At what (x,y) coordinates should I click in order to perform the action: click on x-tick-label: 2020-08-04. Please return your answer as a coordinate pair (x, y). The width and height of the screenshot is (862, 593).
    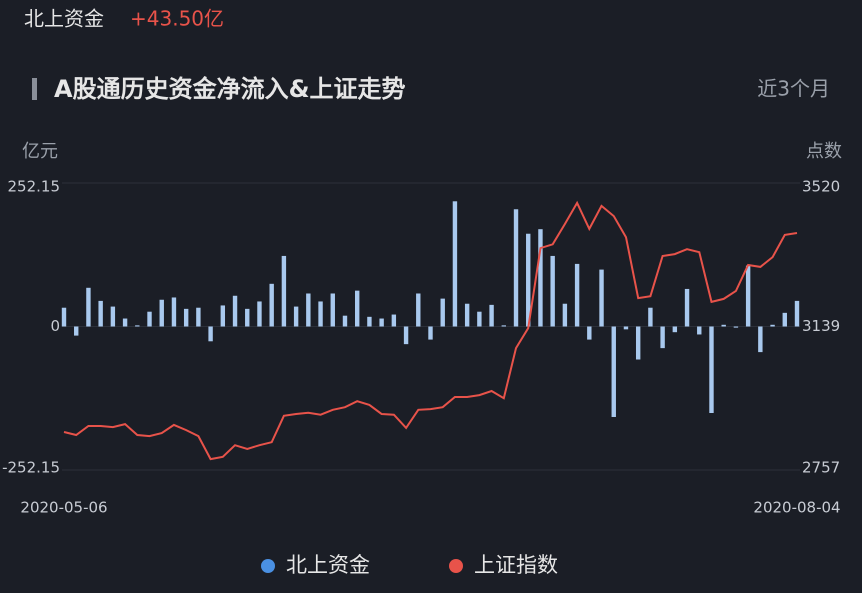
    Looking at the image, I should click on (796, 508).